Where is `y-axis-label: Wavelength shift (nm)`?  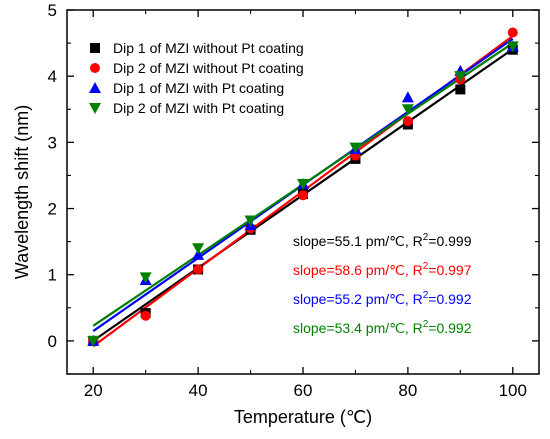 y-axis-label: Wavelength shift (nm) is located at coordinates (22, 192).